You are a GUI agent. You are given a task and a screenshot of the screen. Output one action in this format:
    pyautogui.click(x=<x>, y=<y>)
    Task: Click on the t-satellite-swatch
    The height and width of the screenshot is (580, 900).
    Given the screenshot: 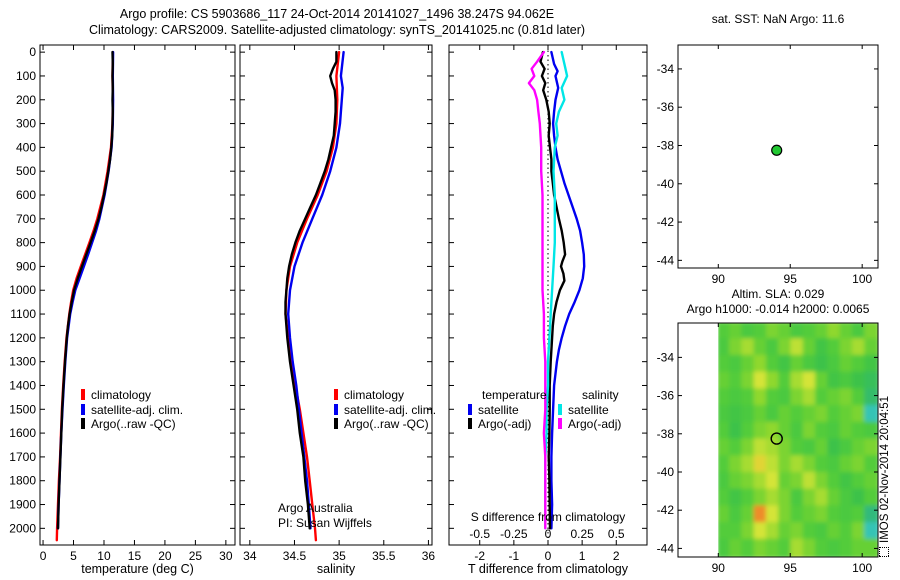 What is the action you would take?
    pyautogui.click(x=470, y=409)
    